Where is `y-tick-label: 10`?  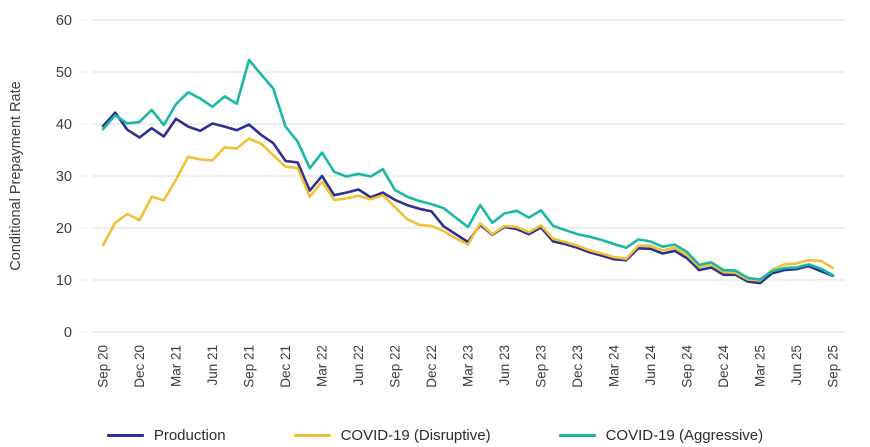
y-tick-label: 10 is located at coordinates (64, 281).